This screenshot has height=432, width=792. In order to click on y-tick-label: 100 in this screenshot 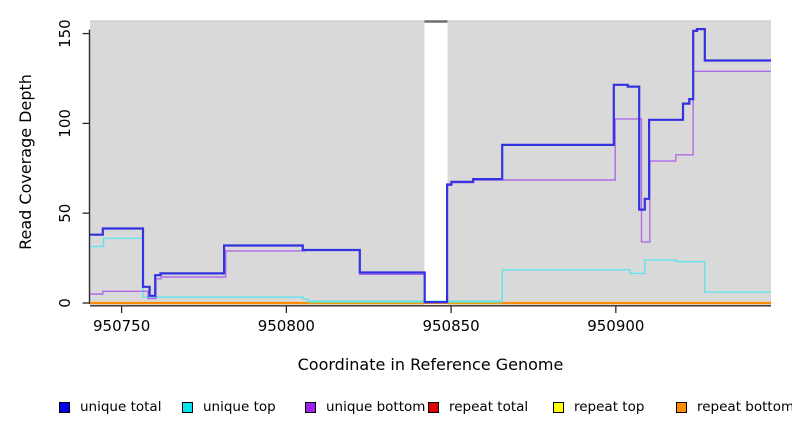, I will do `click(65, 123)`.